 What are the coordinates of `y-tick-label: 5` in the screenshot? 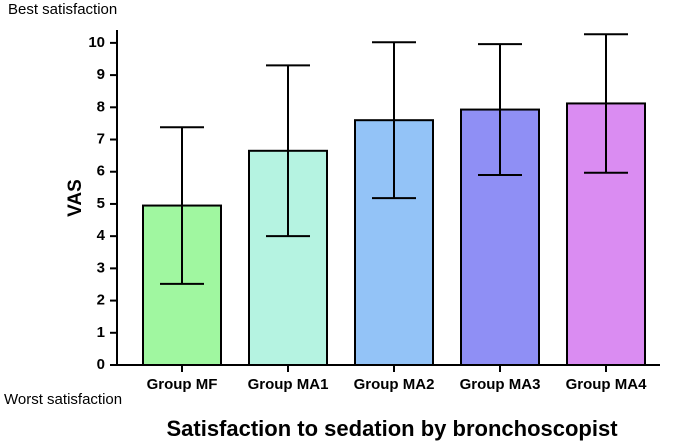 It's located at (101, 203).